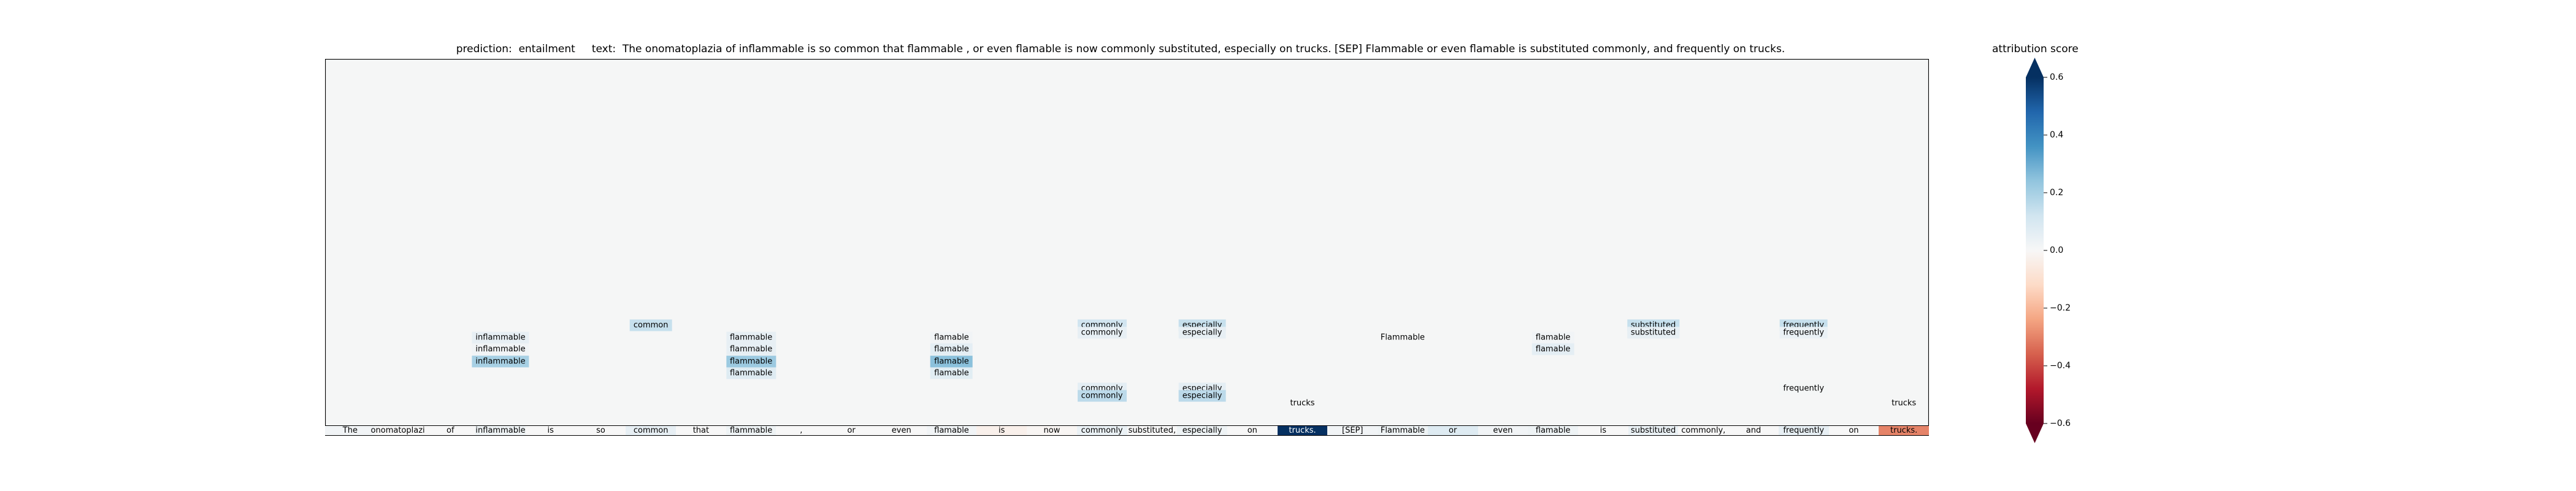 The width and height of the screenshot is (2576, 491). What do you see at coordinates (701, 430) in the screenshot?
I see `input-token: that` at bounding box center [701, 430].